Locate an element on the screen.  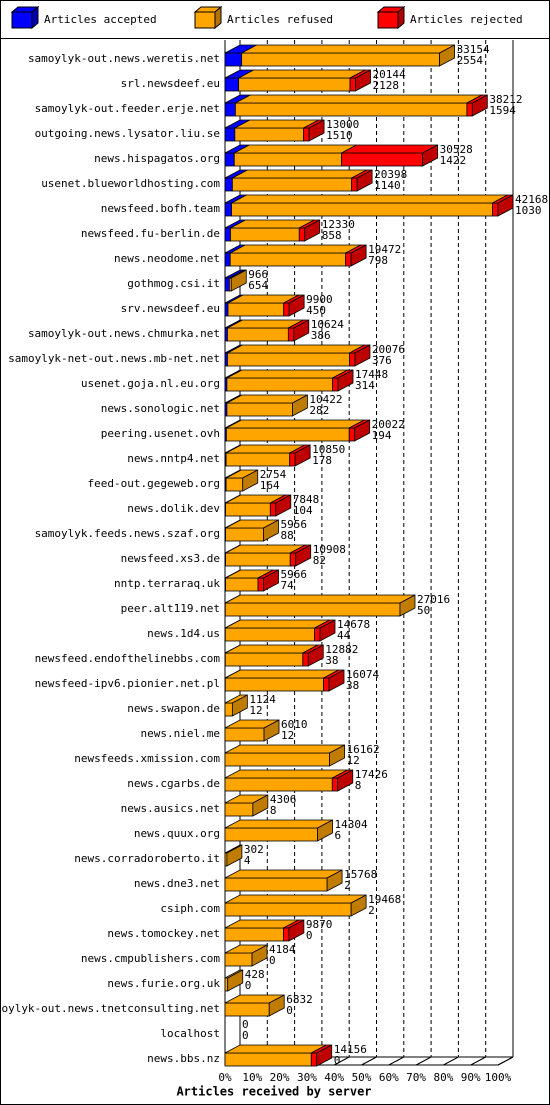
total-label: 0 is located at coordinates (245, 1024).